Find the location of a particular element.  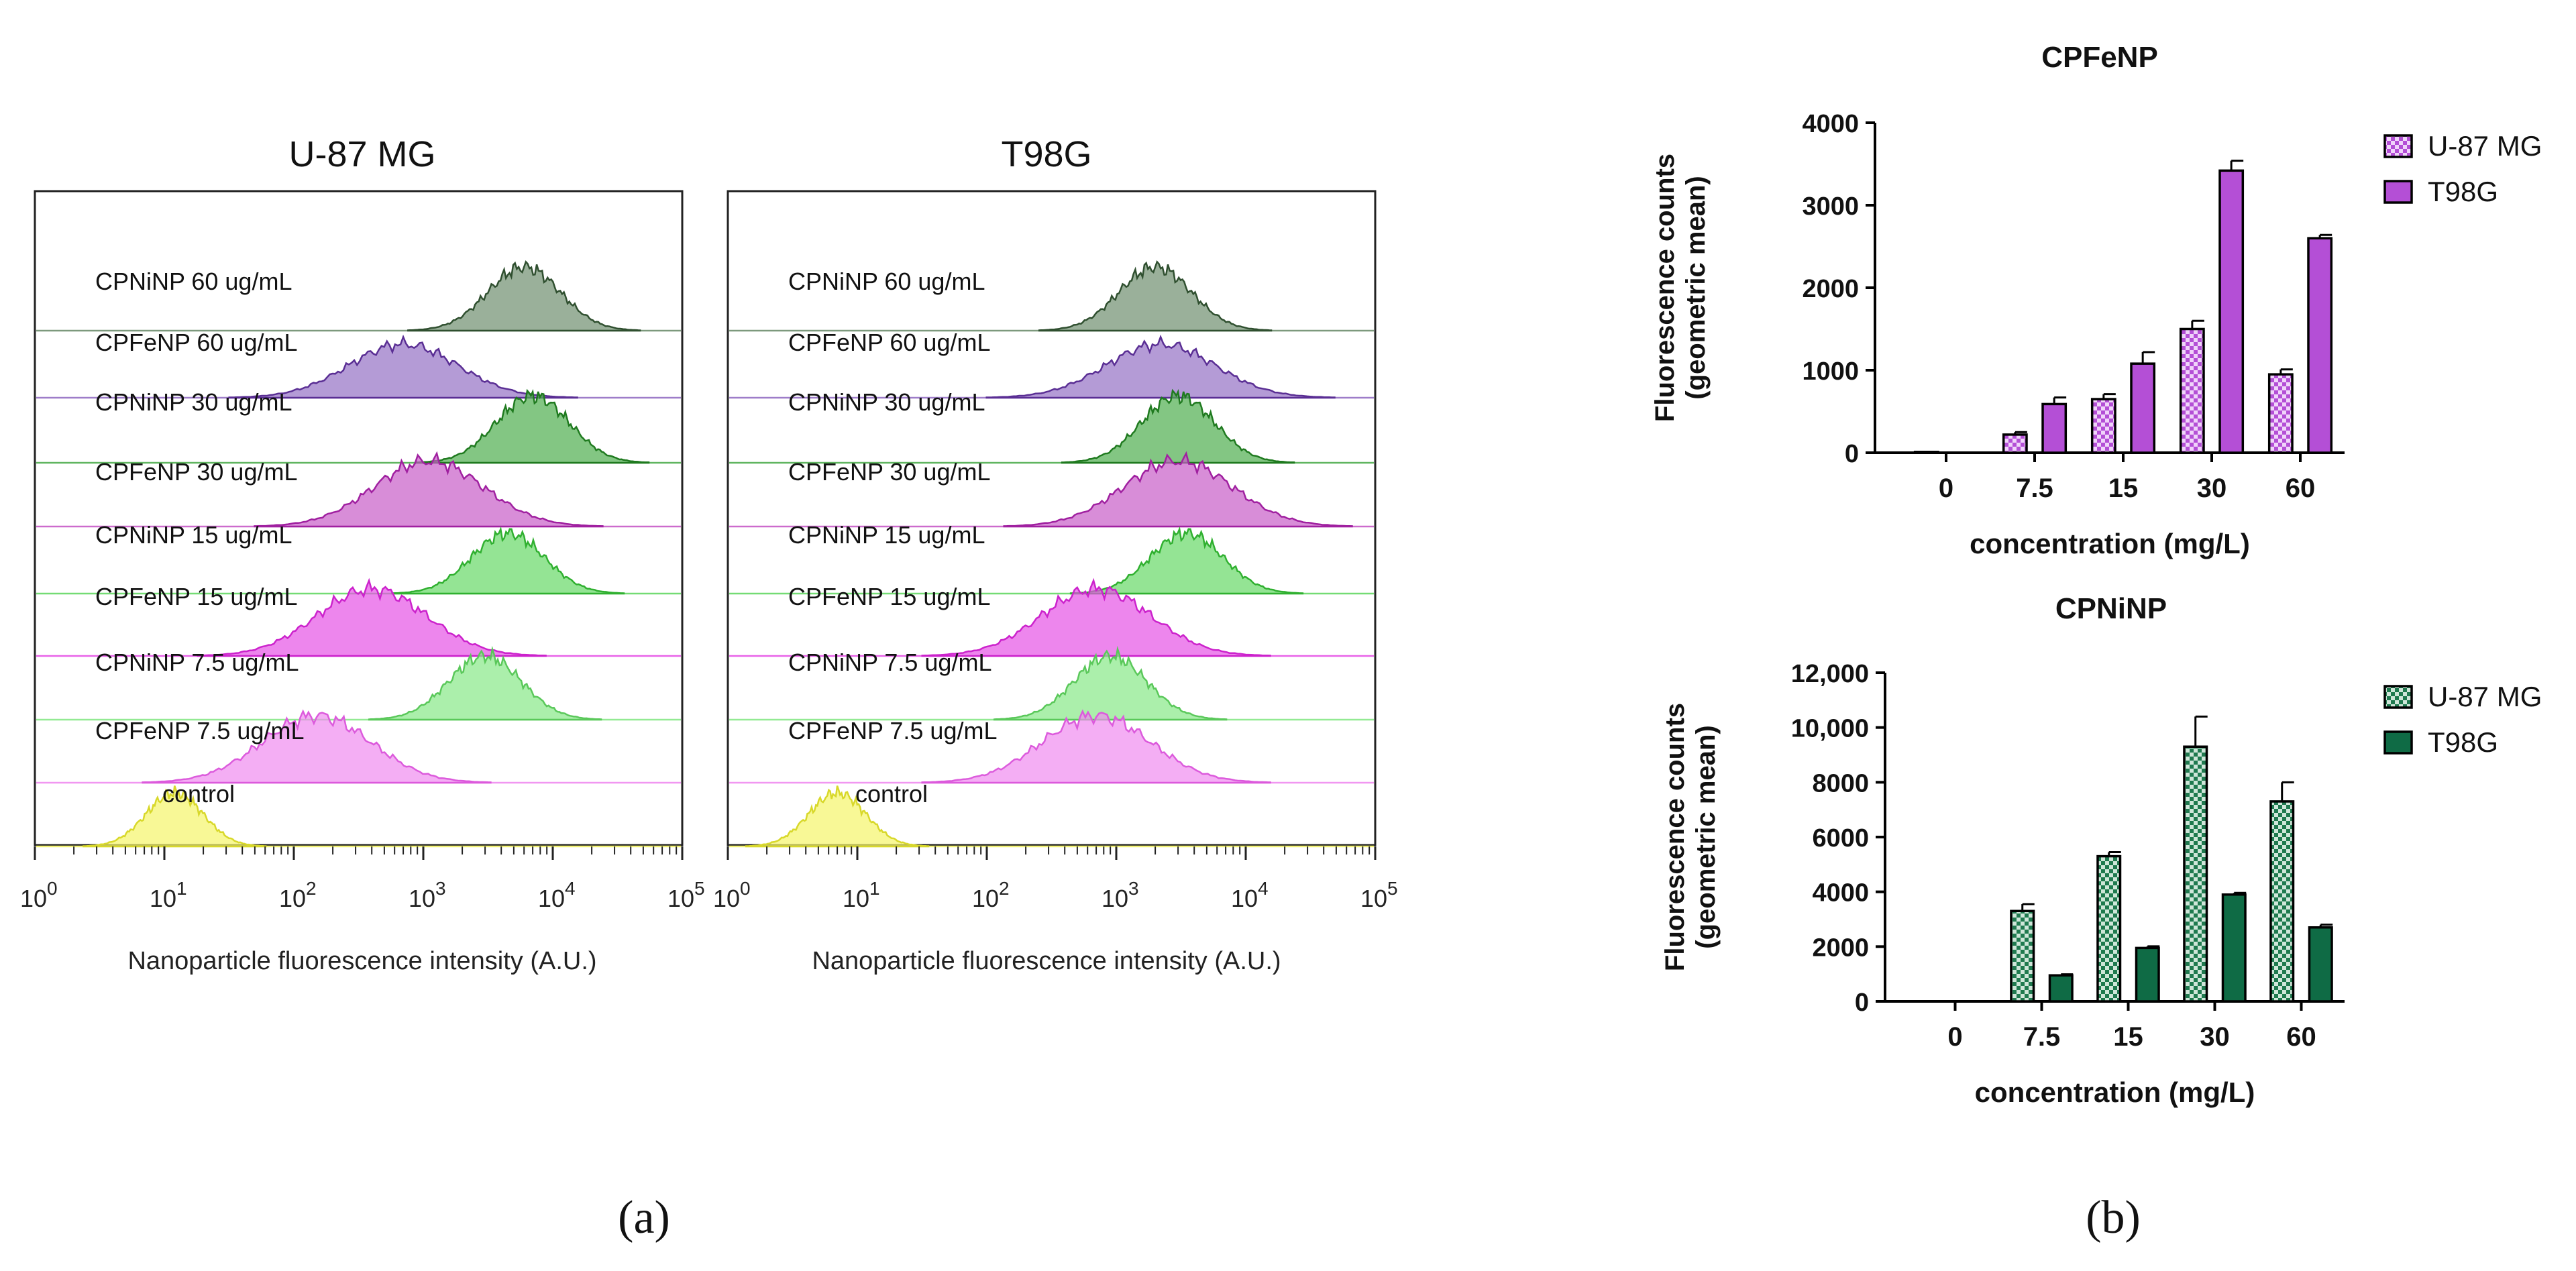

cpninp-x-tick-label: 7.5 is located at coordinates (2042, 1037).